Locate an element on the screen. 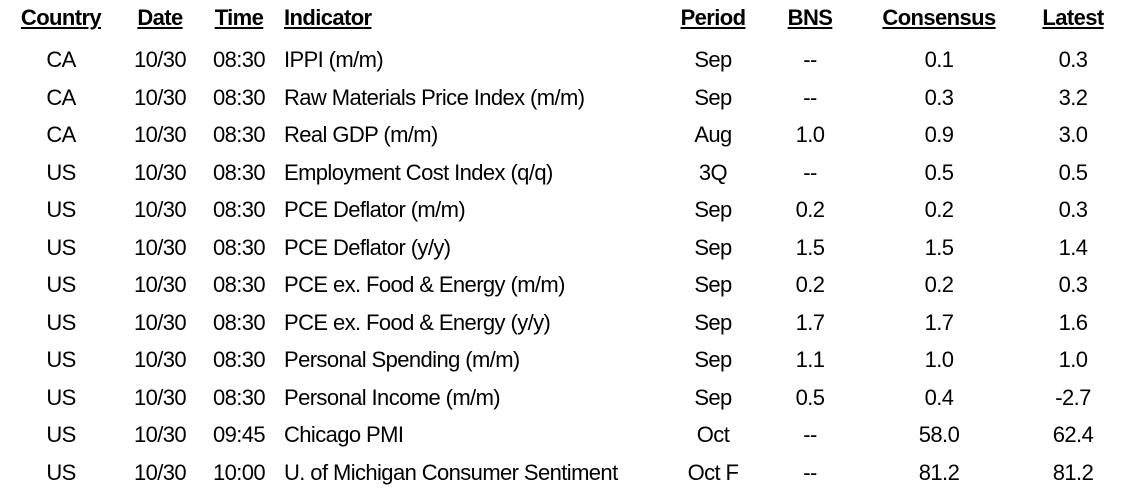 This screenshot has width=1125, height=491. consensus-cell: 81.2 is located at coordinates (939, 472).